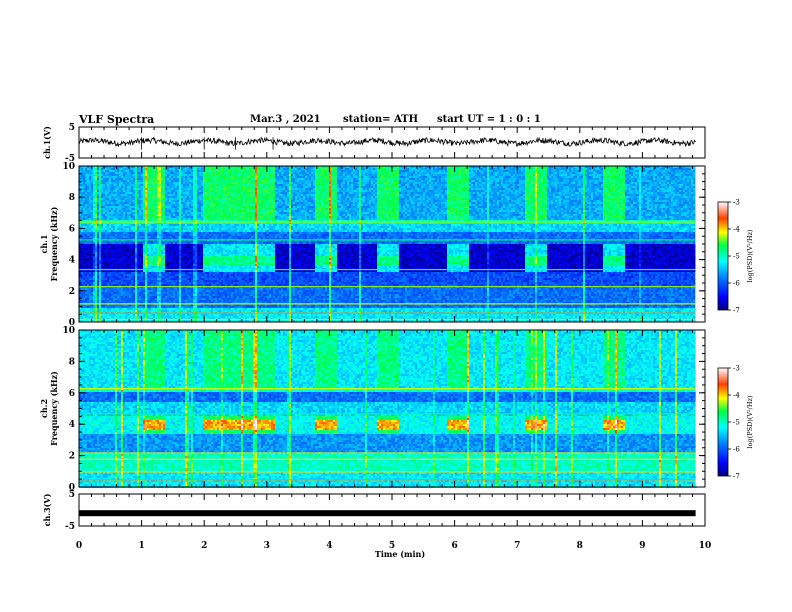 This screenshot has width=792, height=612. I want to click on figure-title: VLF Spectra, so click(116, 119).